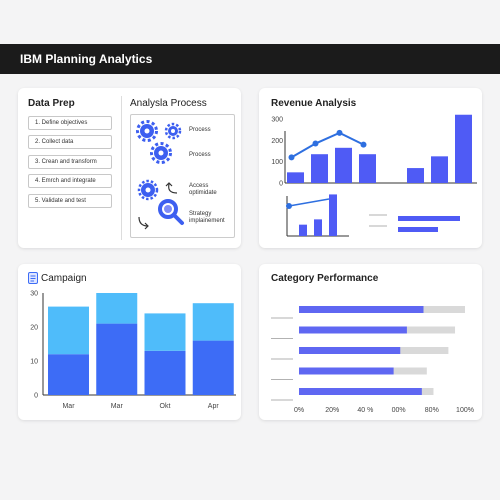 The width and height of the screenshot is (500, 500). I want to click on x-tick-label: 0%, so click(299, 410).